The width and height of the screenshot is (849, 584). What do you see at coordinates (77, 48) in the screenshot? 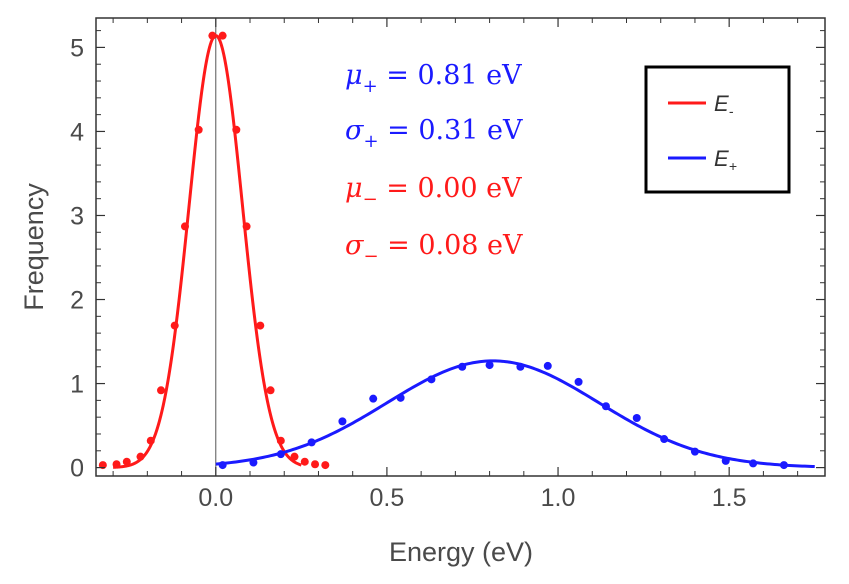
I see `y-tick-label: 5` at bounding box center [77, 48].